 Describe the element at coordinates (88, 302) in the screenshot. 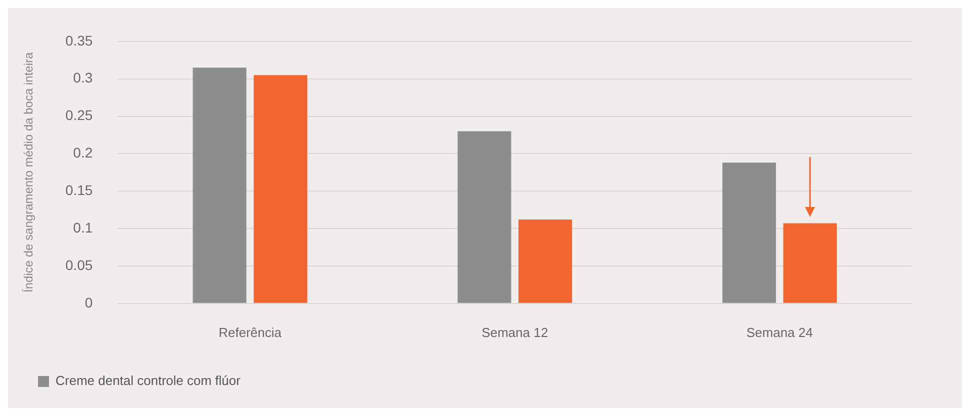

I see `y-tick-label: 0` at that location.